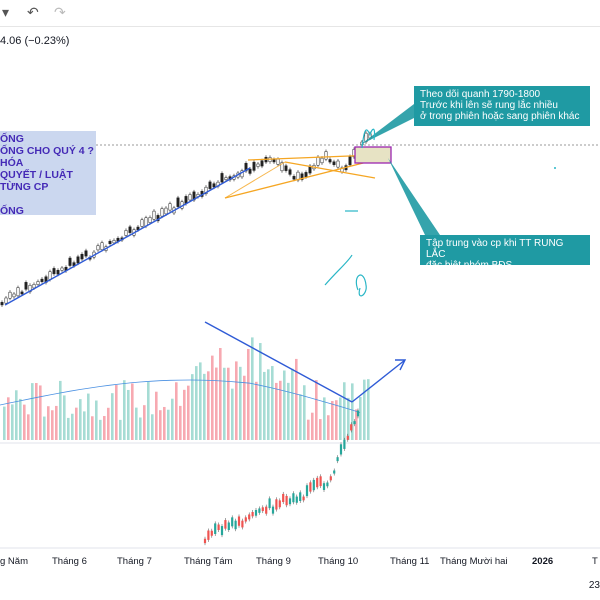  What do you see at coordinates (33, 12) in the screenshot?
I see `undo-icon: ↶` at bounding box center [33, 12].